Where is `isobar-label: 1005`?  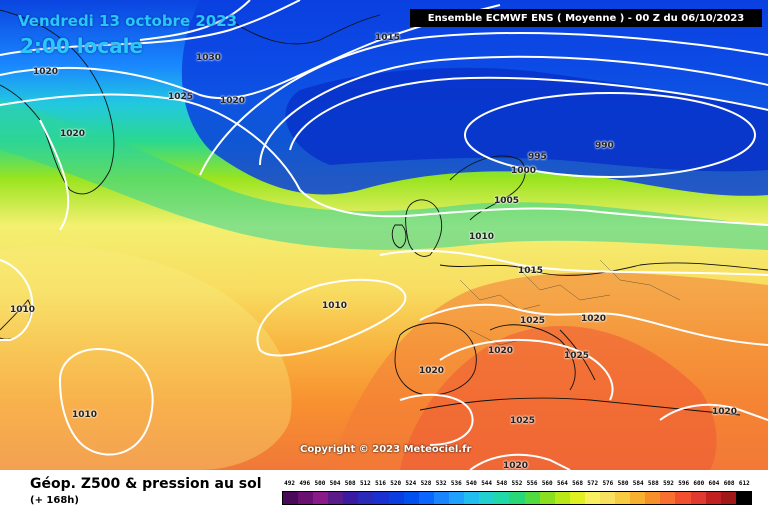
isobar-label: 1005 is located at coordinates (507, 201).